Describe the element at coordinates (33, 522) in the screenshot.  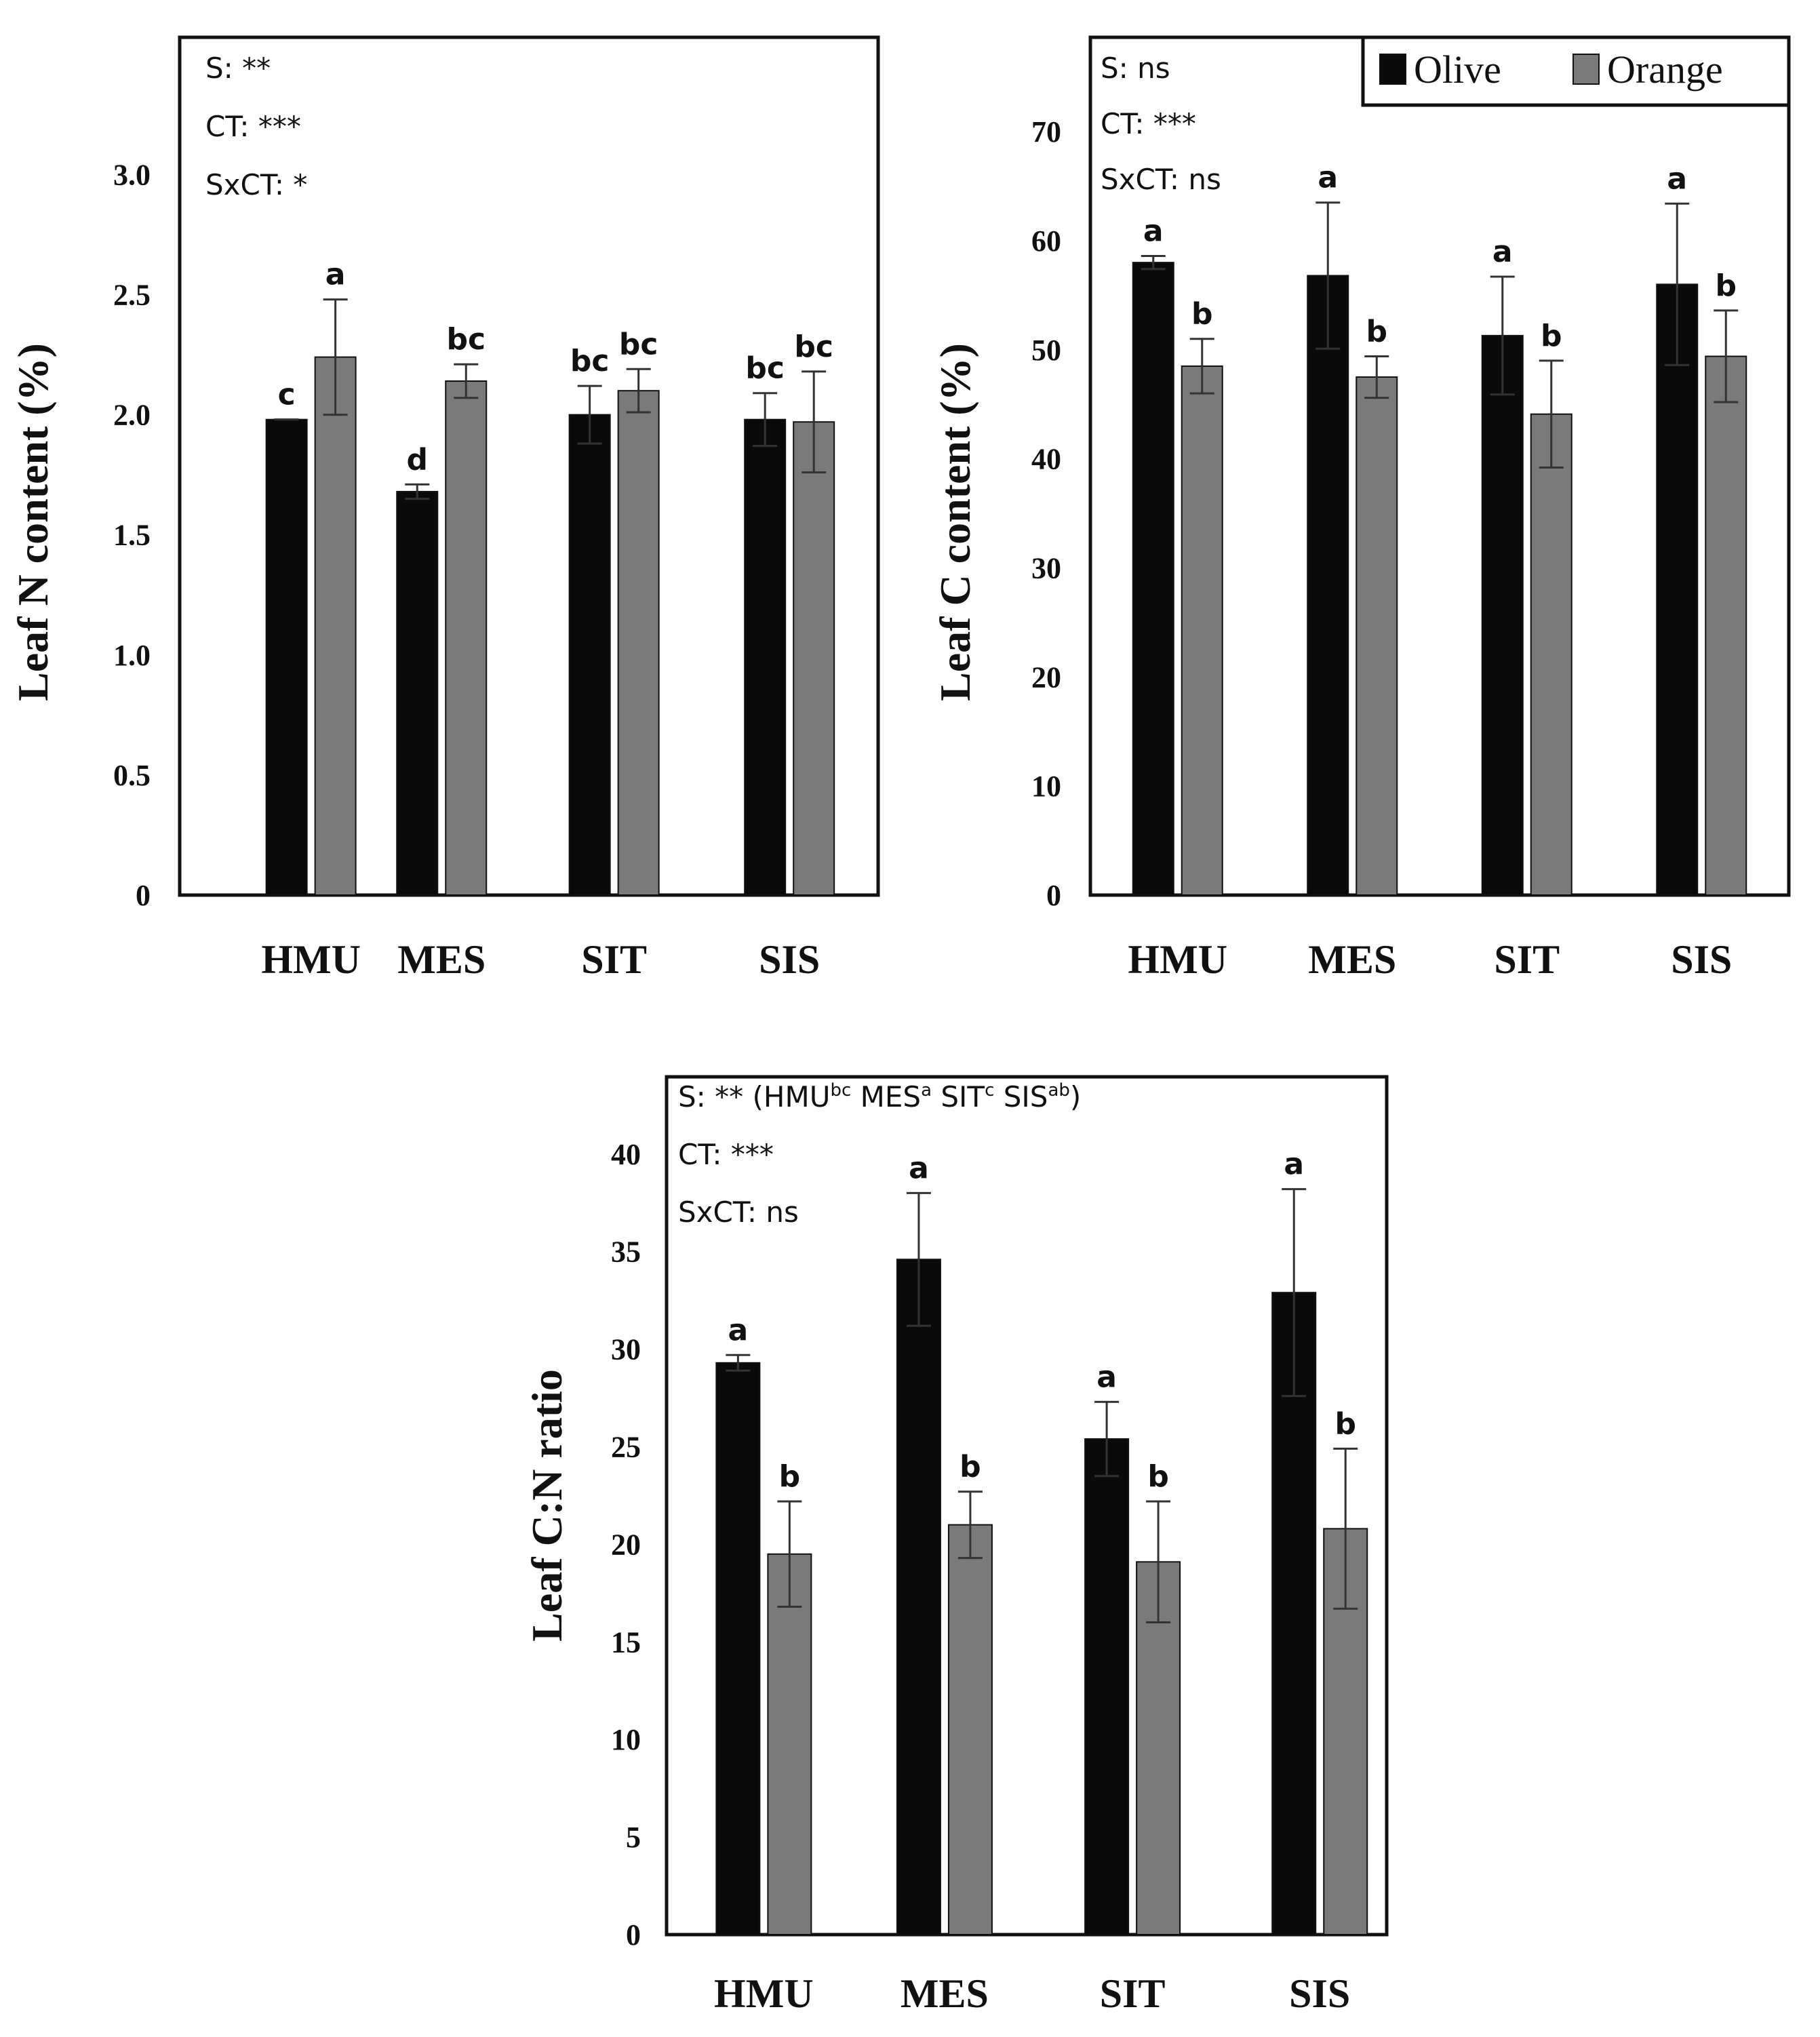
I see `y-axis-label: Leaf N content (%)` at that location.